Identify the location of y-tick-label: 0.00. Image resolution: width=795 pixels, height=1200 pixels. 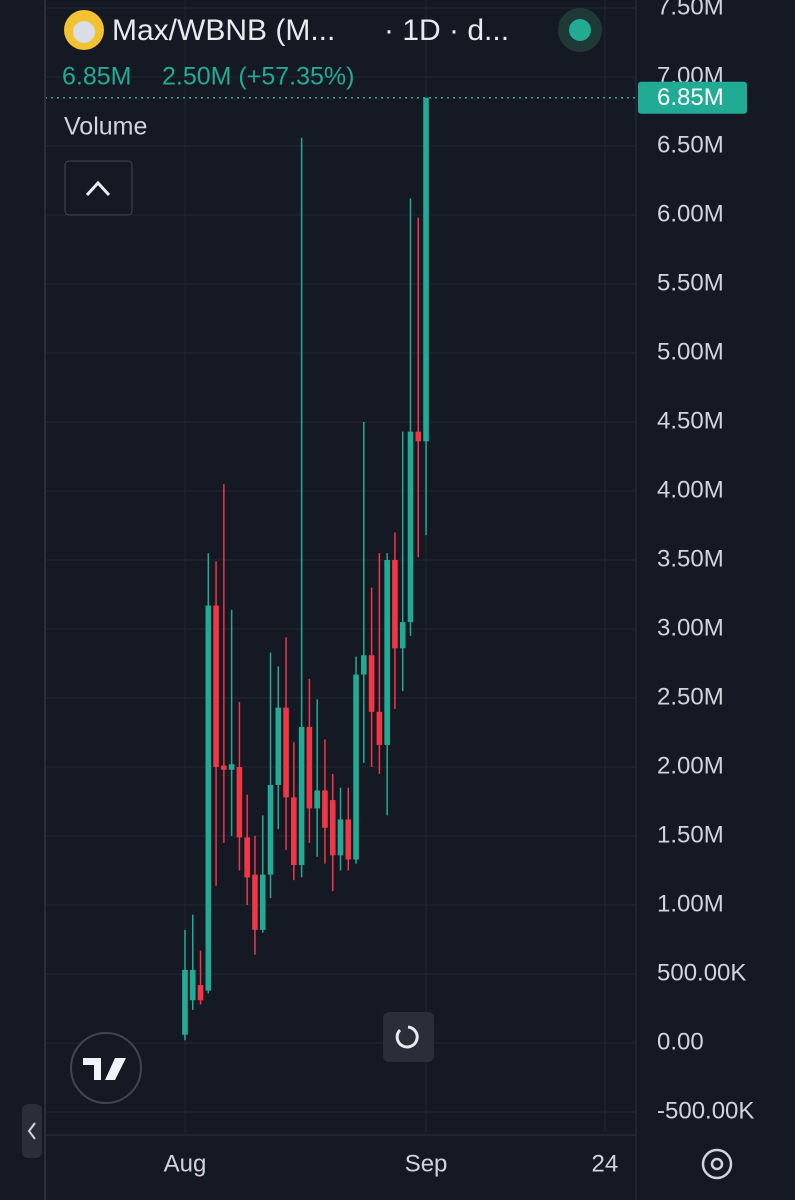
(680, 1041).